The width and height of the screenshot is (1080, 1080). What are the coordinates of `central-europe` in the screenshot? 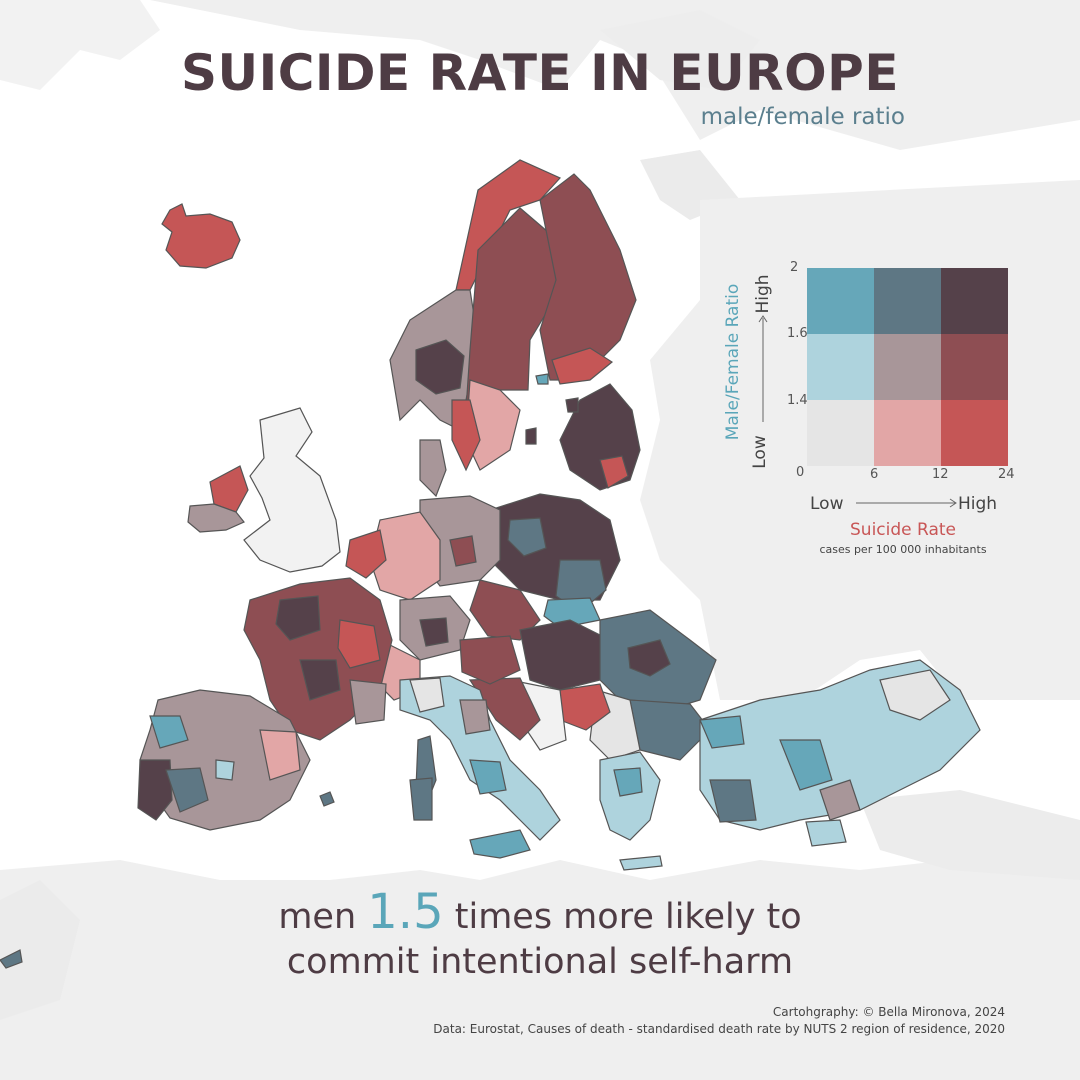 It's located at (568, 627).